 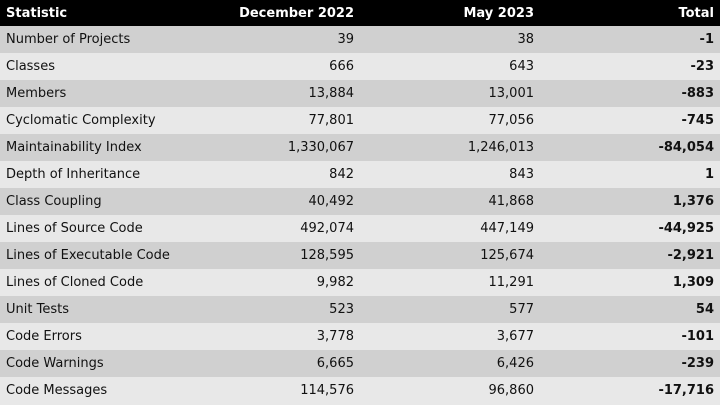 I want to click on may-2023-cell: 38, so click(x=450, y=39).